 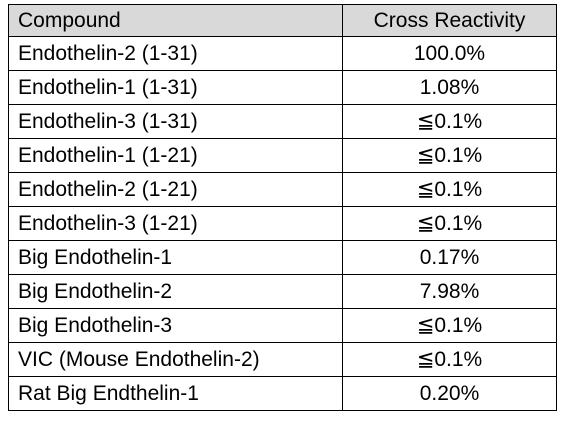 What do you see at coordinates (175, 325) in the screenshot?
I see `compound-cell: Big Endothelin-3` at bounding box center [175, 325].